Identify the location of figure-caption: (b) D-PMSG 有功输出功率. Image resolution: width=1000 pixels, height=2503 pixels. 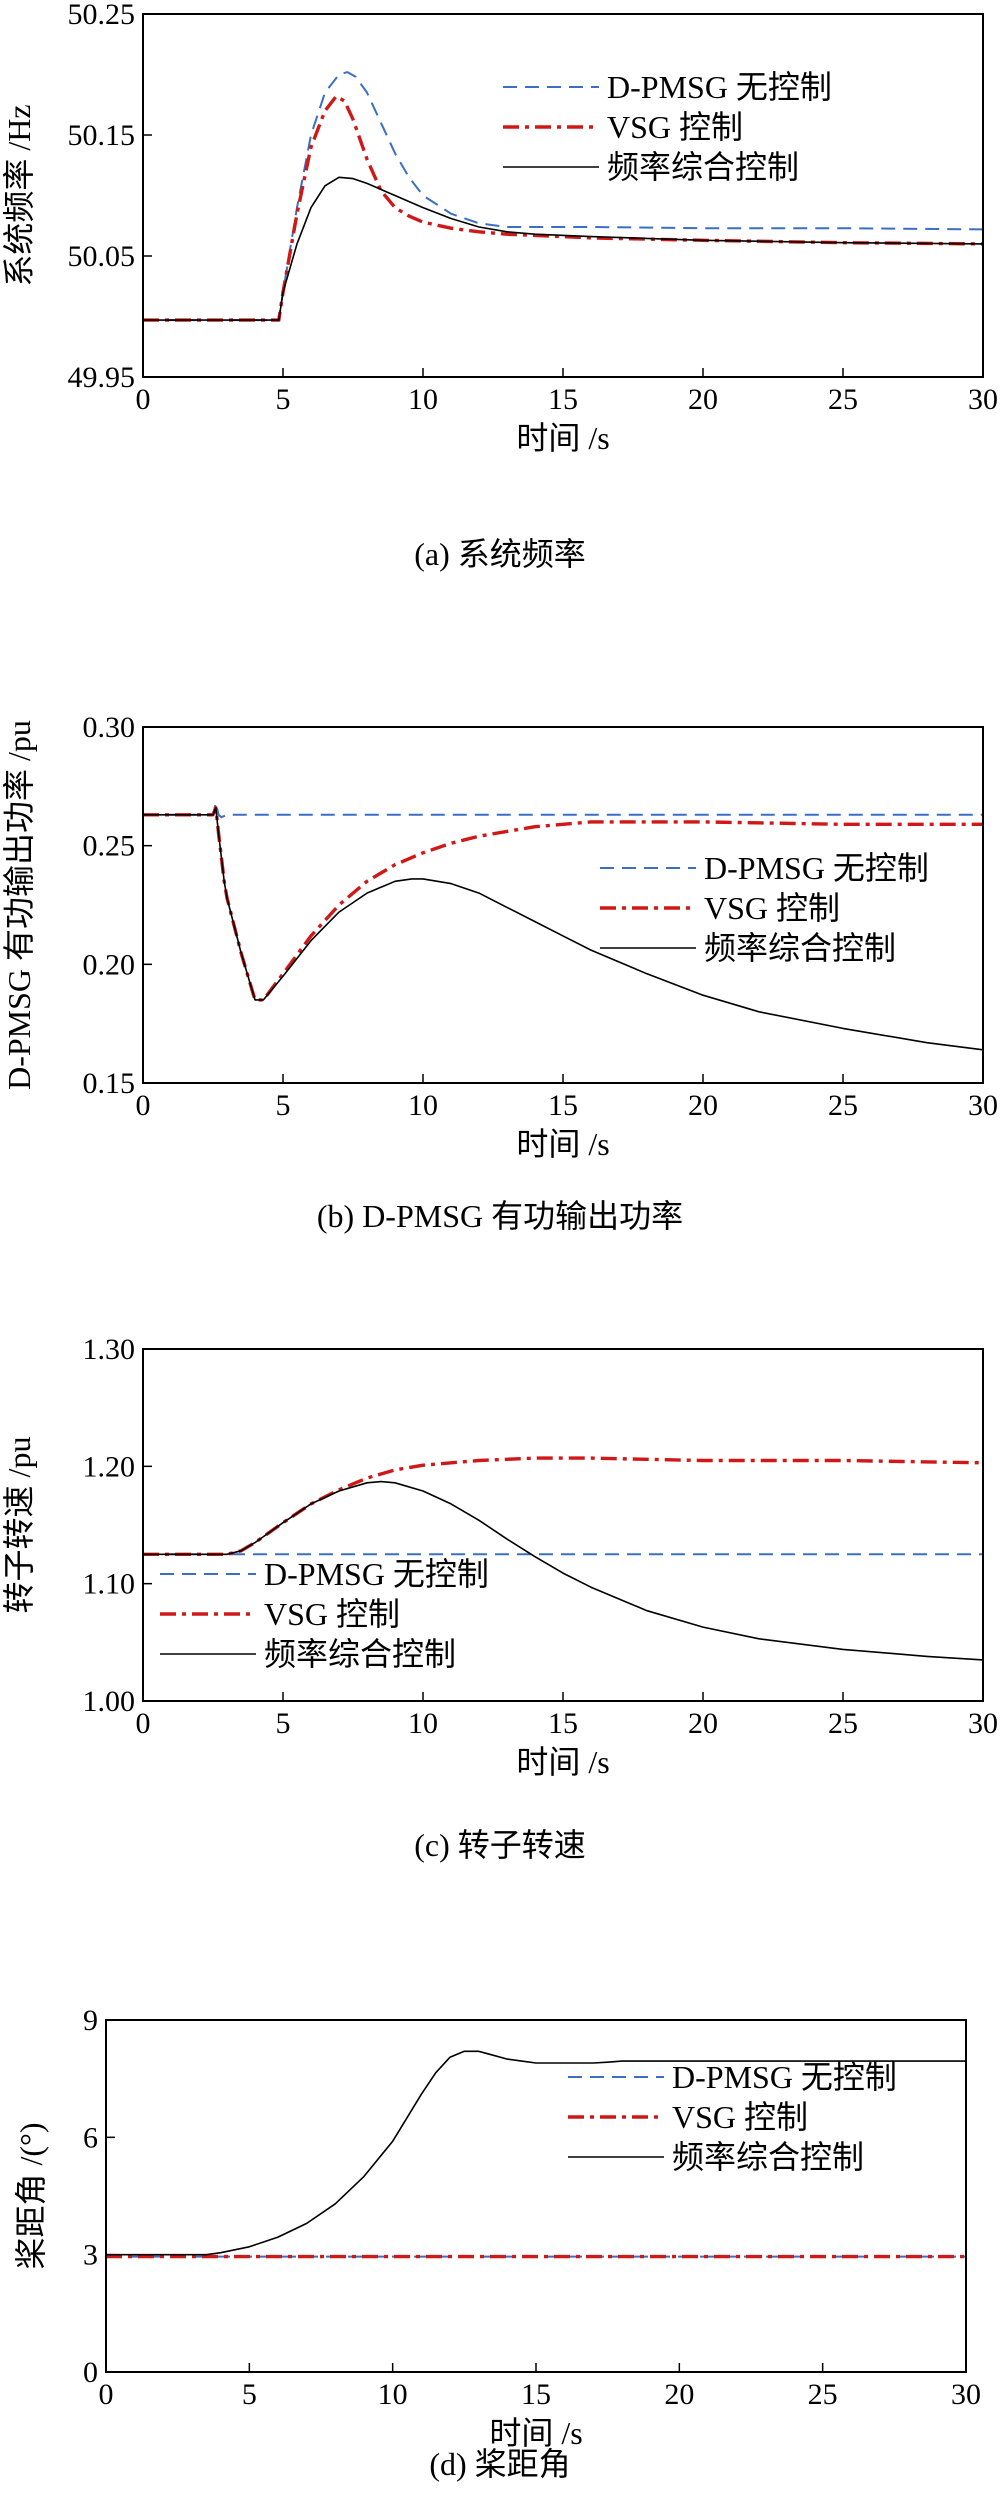
(500, 1216).